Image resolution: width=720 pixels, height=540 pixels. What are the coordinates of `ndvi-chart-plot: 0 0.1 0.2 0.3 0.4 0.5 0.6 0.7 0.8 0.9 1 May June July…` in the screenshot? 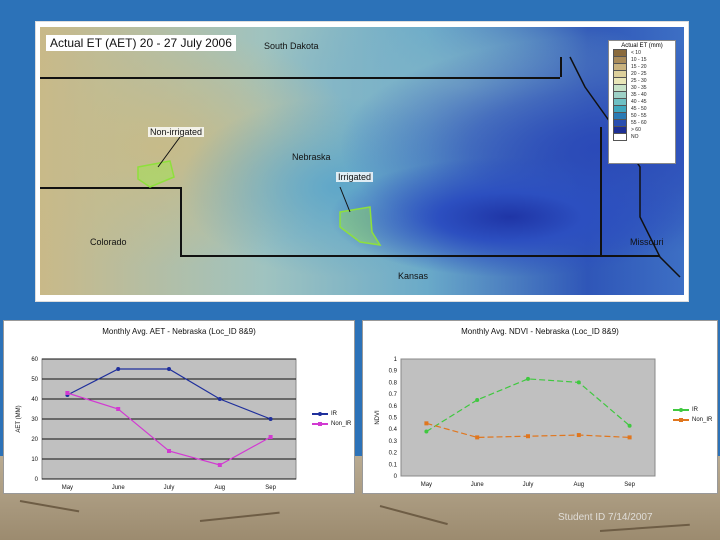 It's located at (515, 422).